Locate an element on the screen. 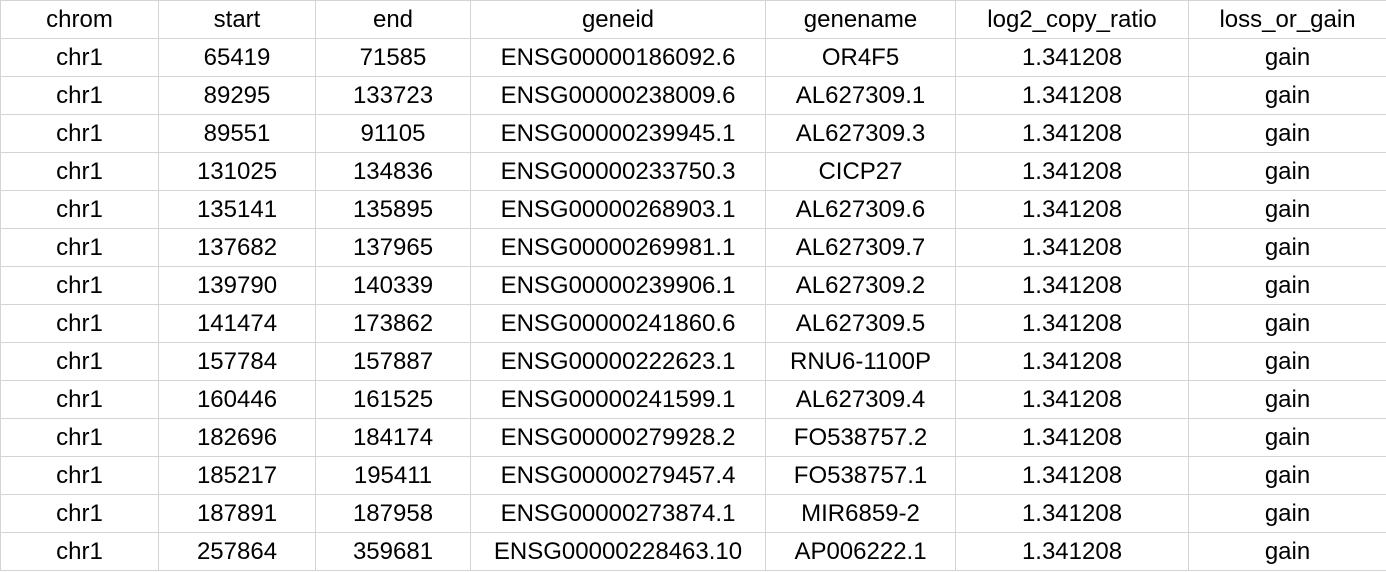 This screenshot has width=1386, height=572. cell-start: 160446 is located at coordinates (237, 399).